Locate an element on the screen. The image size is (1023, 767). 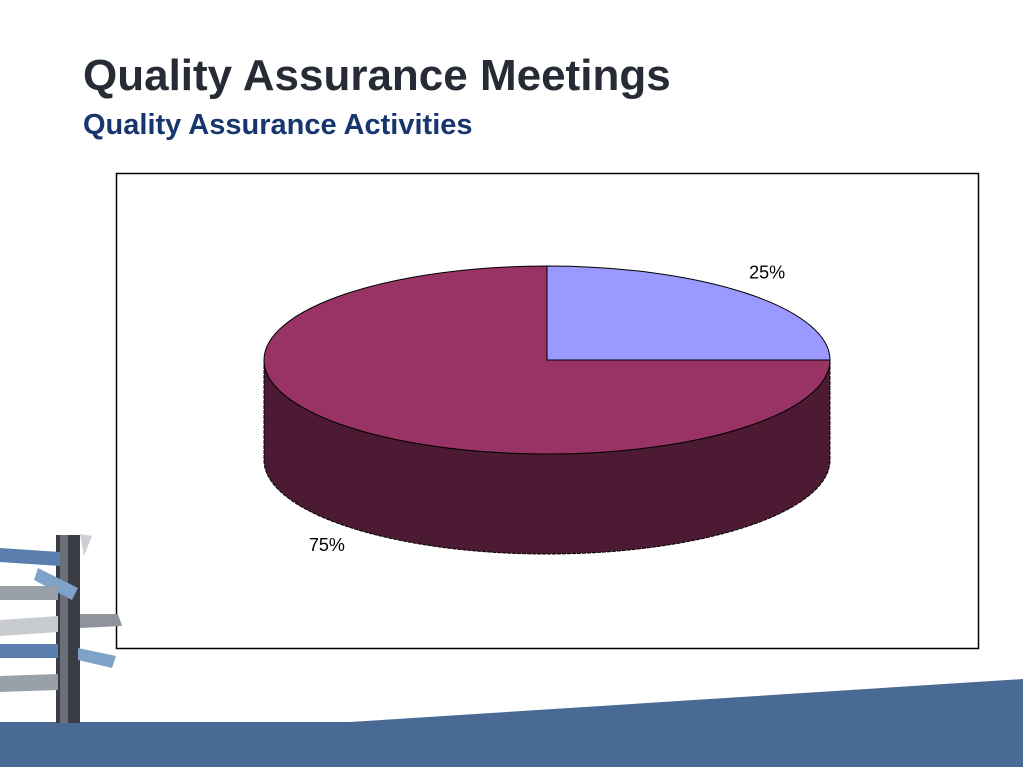
slide-title: Quality Assurance Meetings is located at coordinates (377, 75).